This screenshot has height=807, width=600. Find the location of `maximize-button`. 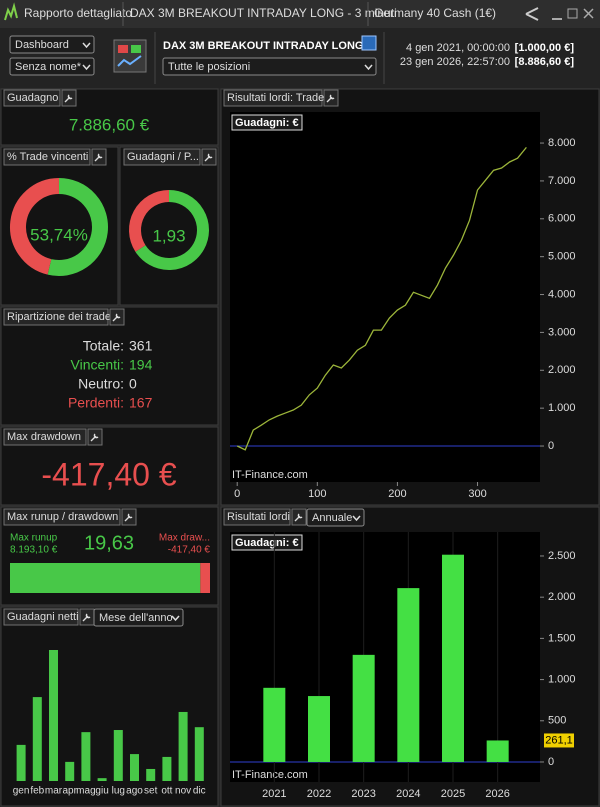

maximize-button is located at coordinates (572, 13).